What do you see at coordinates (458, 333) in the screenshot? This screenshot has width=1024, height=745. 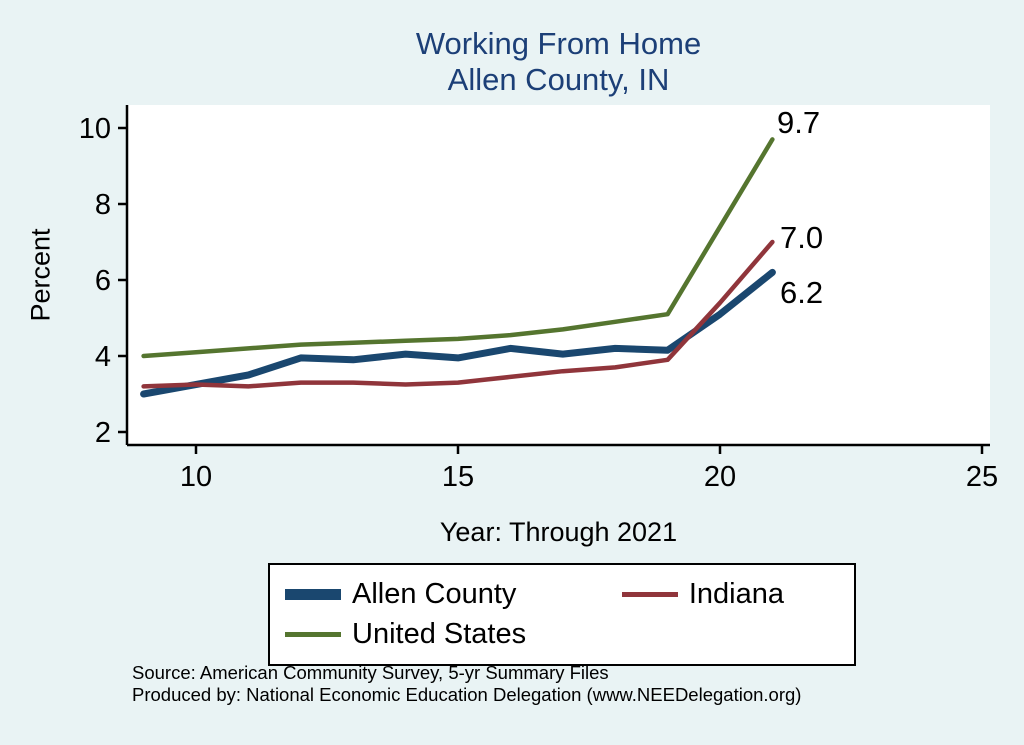 I see `series-line-allen-county` at bounding box center [458, 333].